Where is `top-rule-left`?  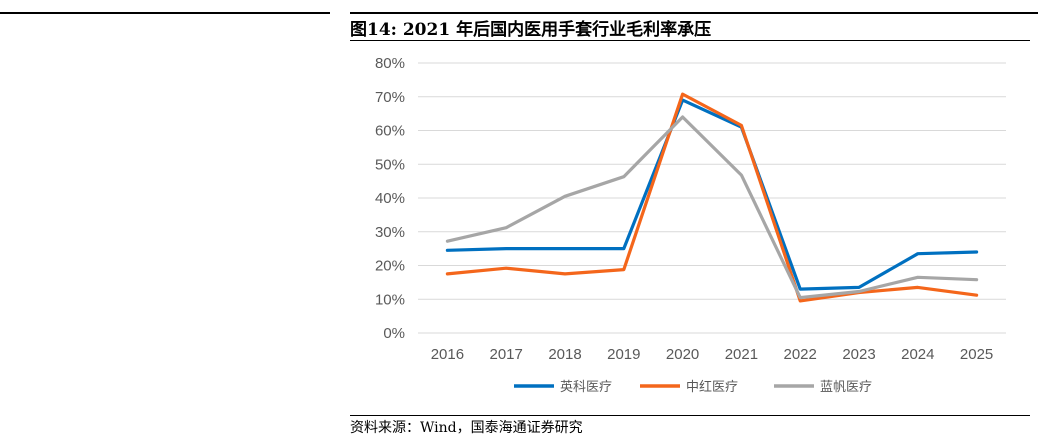 top-rule-left is located at coordinates (165, 13).